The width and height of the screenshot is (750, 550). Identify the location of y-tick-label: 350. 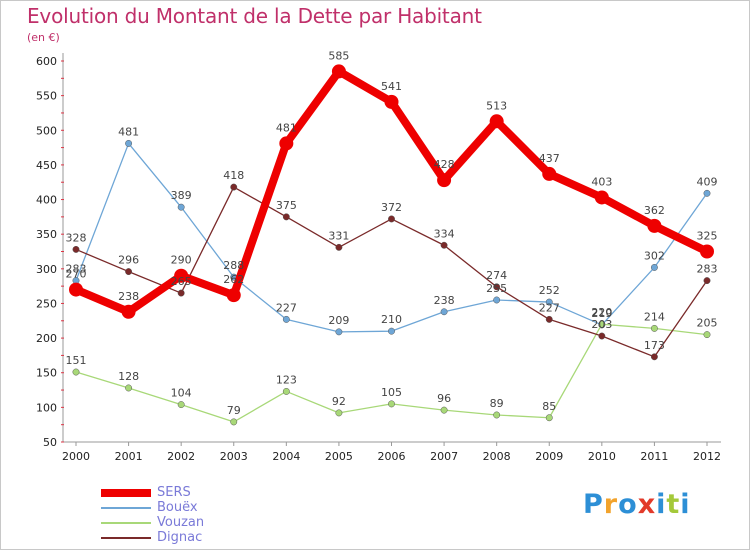
(46, 234).